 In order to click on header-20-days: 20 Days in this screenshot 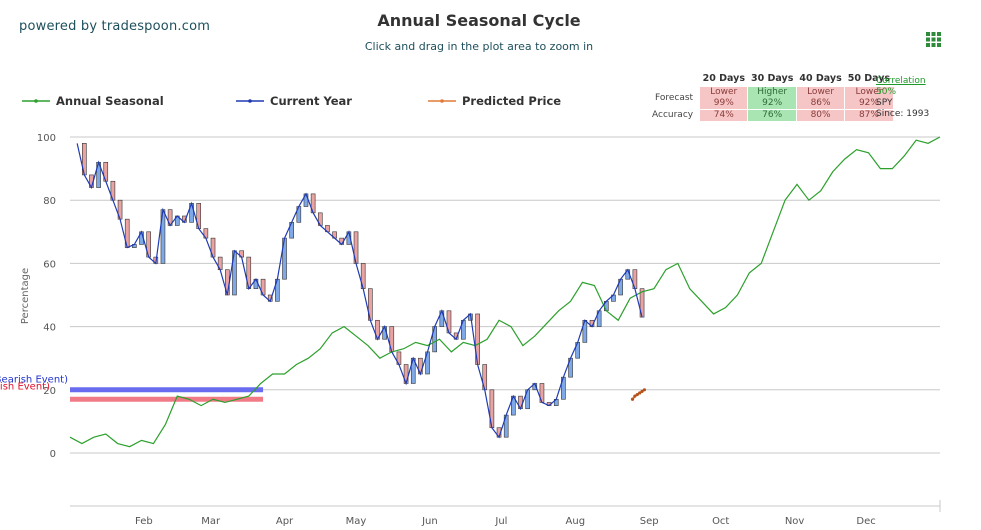, I will do `click(723, 78)`.